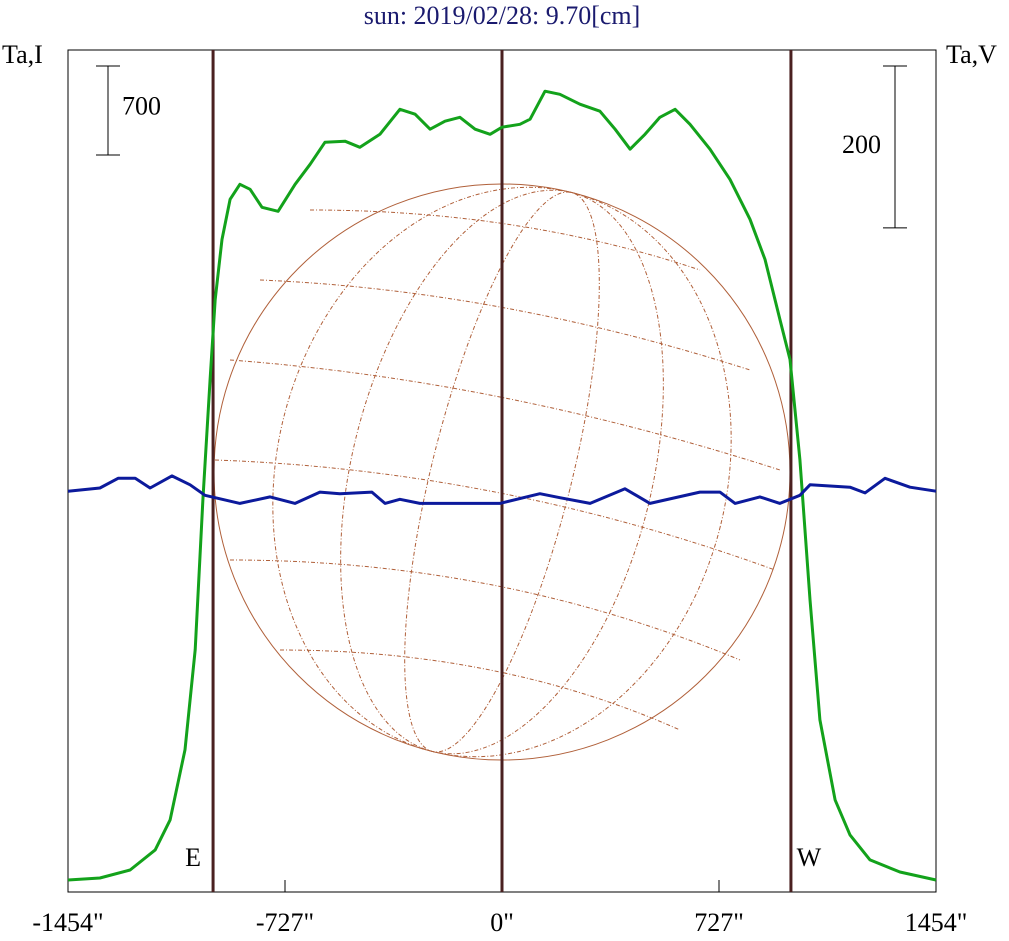  Describe the element at coordinates (719, 922) in the screenshot. I see `x-tick-label: 727"` at that location.